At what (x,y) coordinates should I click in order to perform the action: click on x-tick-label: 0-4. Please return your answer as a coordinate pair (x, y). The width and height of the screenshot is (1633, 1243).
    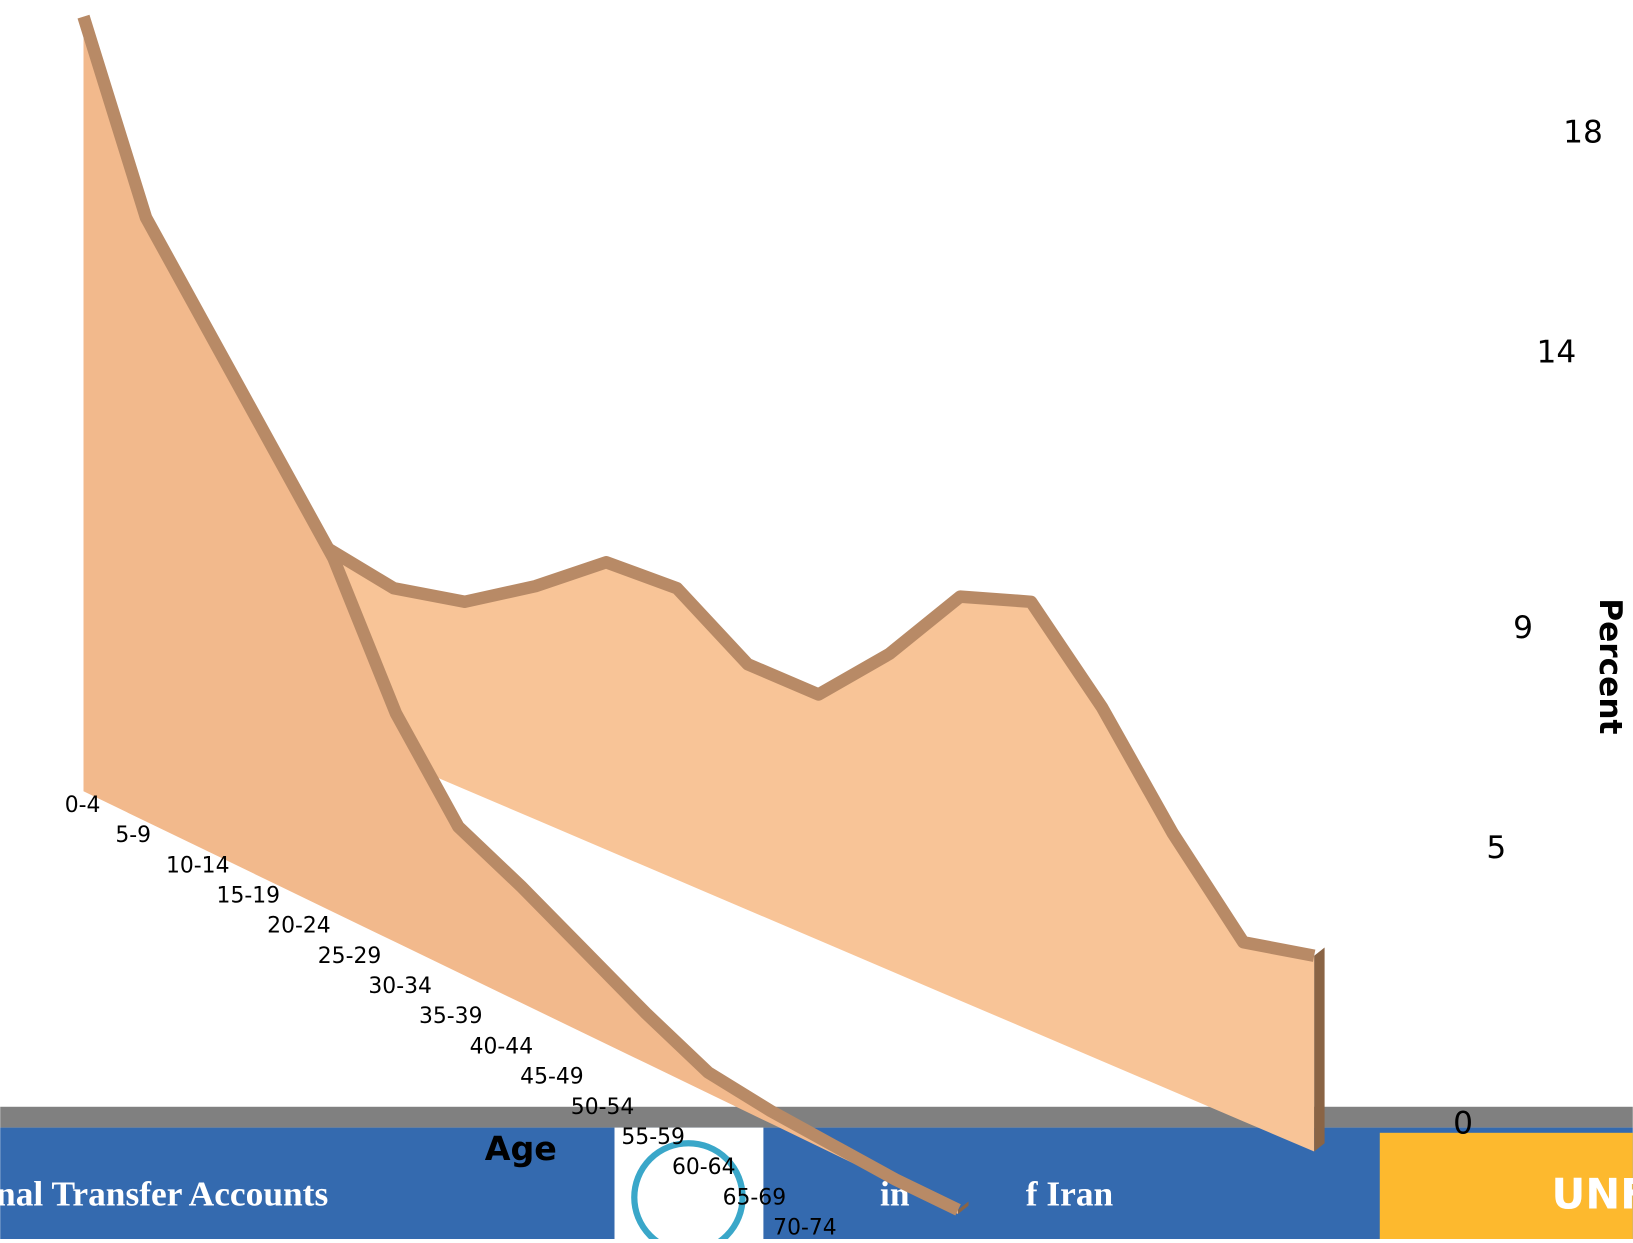
    Looking at the image, I should click on (83, 805).